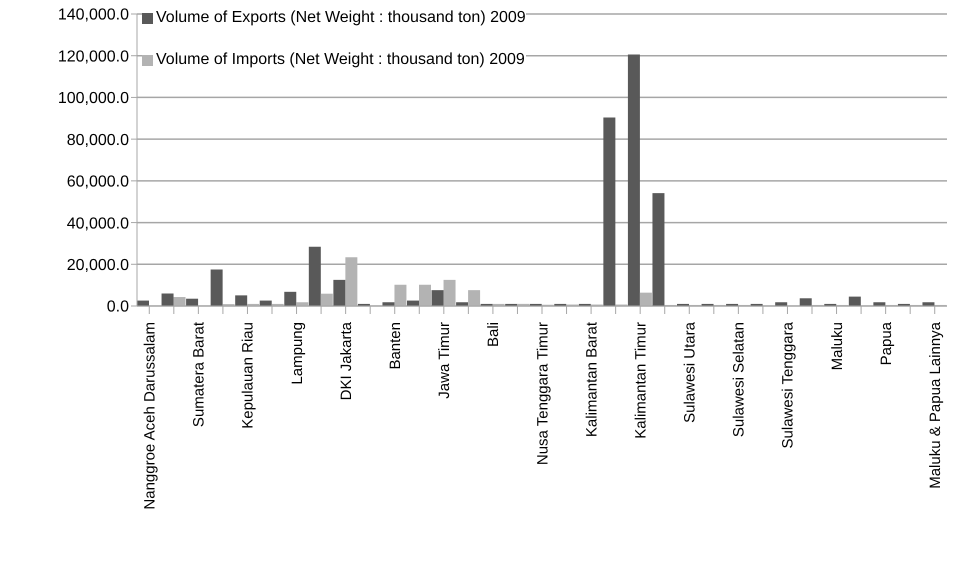 This screenshot has width=969, height=586. Describe the element at coordinates (346, 360) in the screenshot. I see `x-tick-label: DKI Jakarta` at that location.